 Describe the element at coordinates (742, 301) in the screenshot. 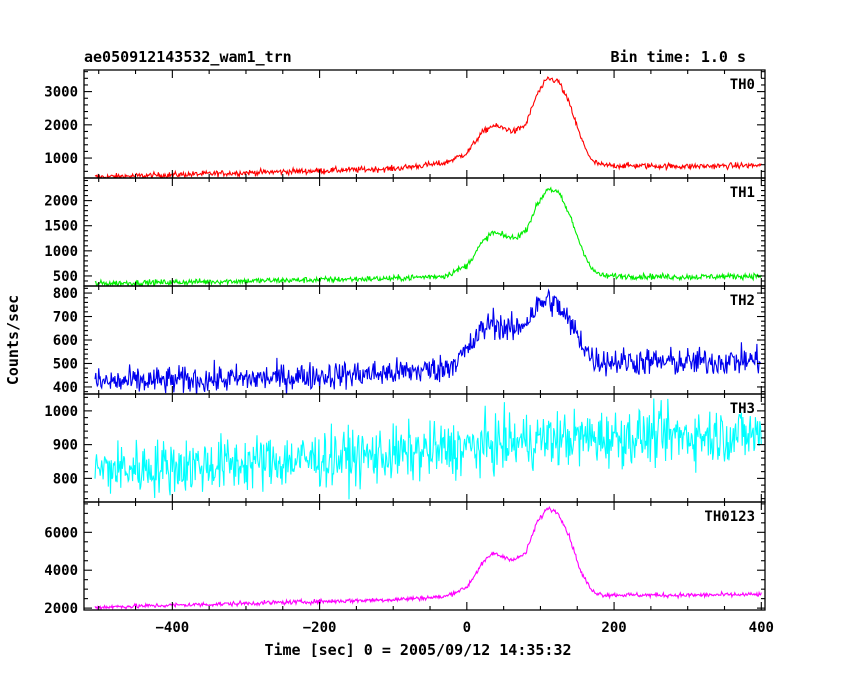

I see `panel-label: TH2` at that location.